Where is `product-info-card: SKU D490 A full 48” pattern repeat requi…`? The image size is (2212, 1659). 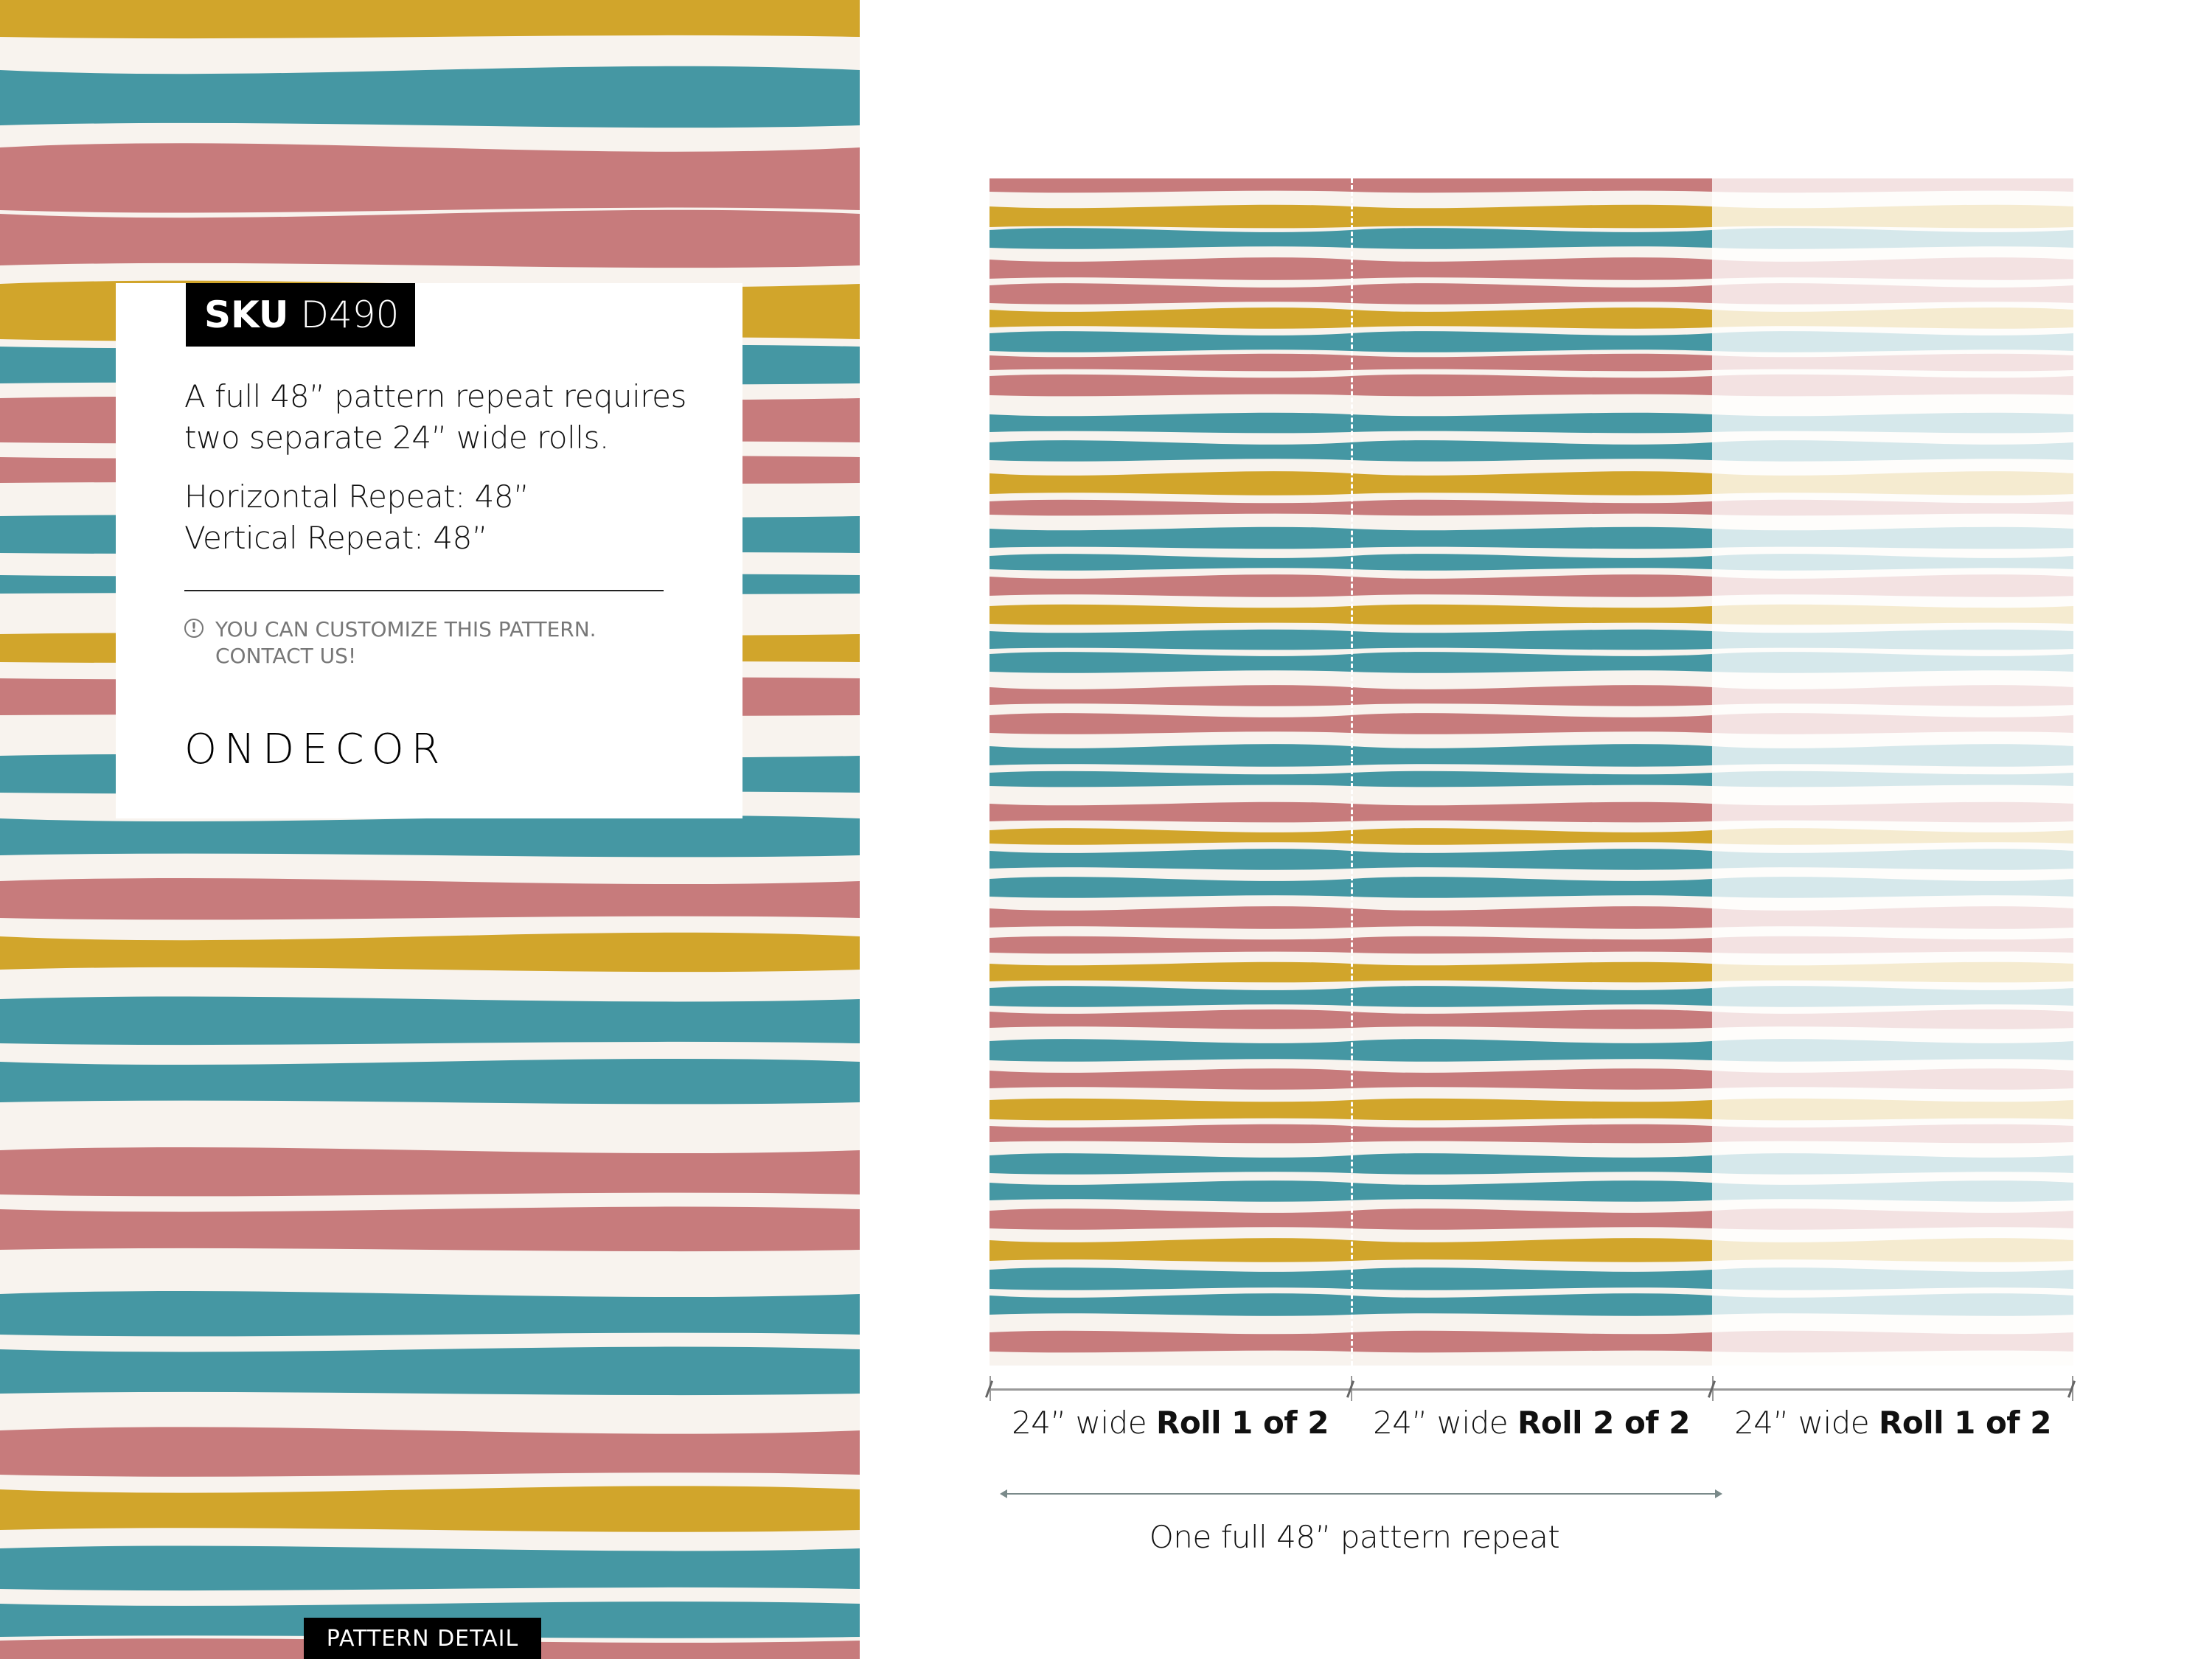 product-info-card: SKU D490 A full 48” pattern repeat requi… is located at coordinates (429, 550).